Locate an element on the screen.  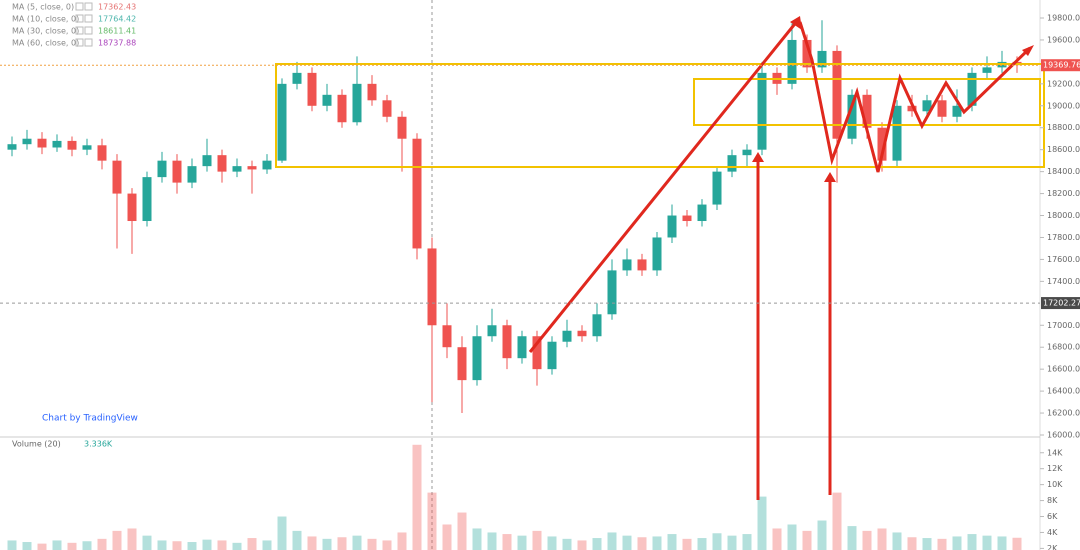
y-tick-label: 16000.00 is located at coordinates (1063, 435).